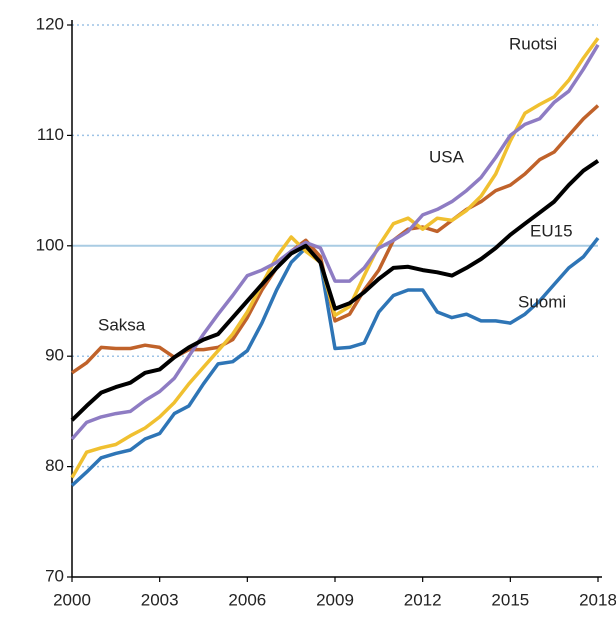 Image resolution: width=616 pixels, height=619 pixels. What do you see at coordinates (54, 355) in the screenshot?
I see `y-tick-label: 90` at bounding box center [54, 355].